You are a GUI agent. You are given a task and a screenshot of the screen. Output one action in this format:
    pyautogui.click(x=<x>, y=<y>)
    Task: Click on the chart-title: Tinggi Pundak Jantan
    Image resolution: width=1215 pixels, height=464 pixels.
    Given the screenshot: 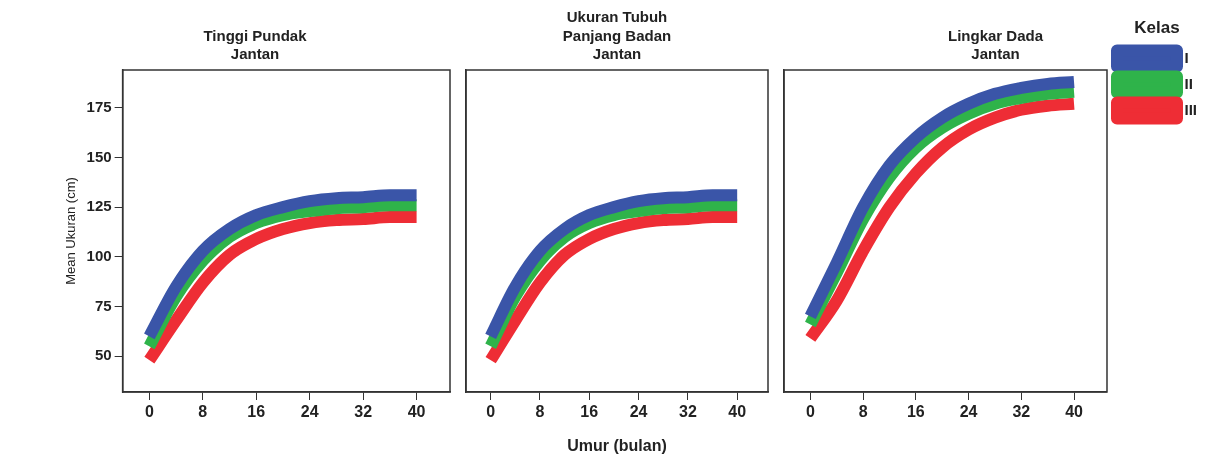 What is the action you would take?
    pyautogui.click(x=255, y=45)
    